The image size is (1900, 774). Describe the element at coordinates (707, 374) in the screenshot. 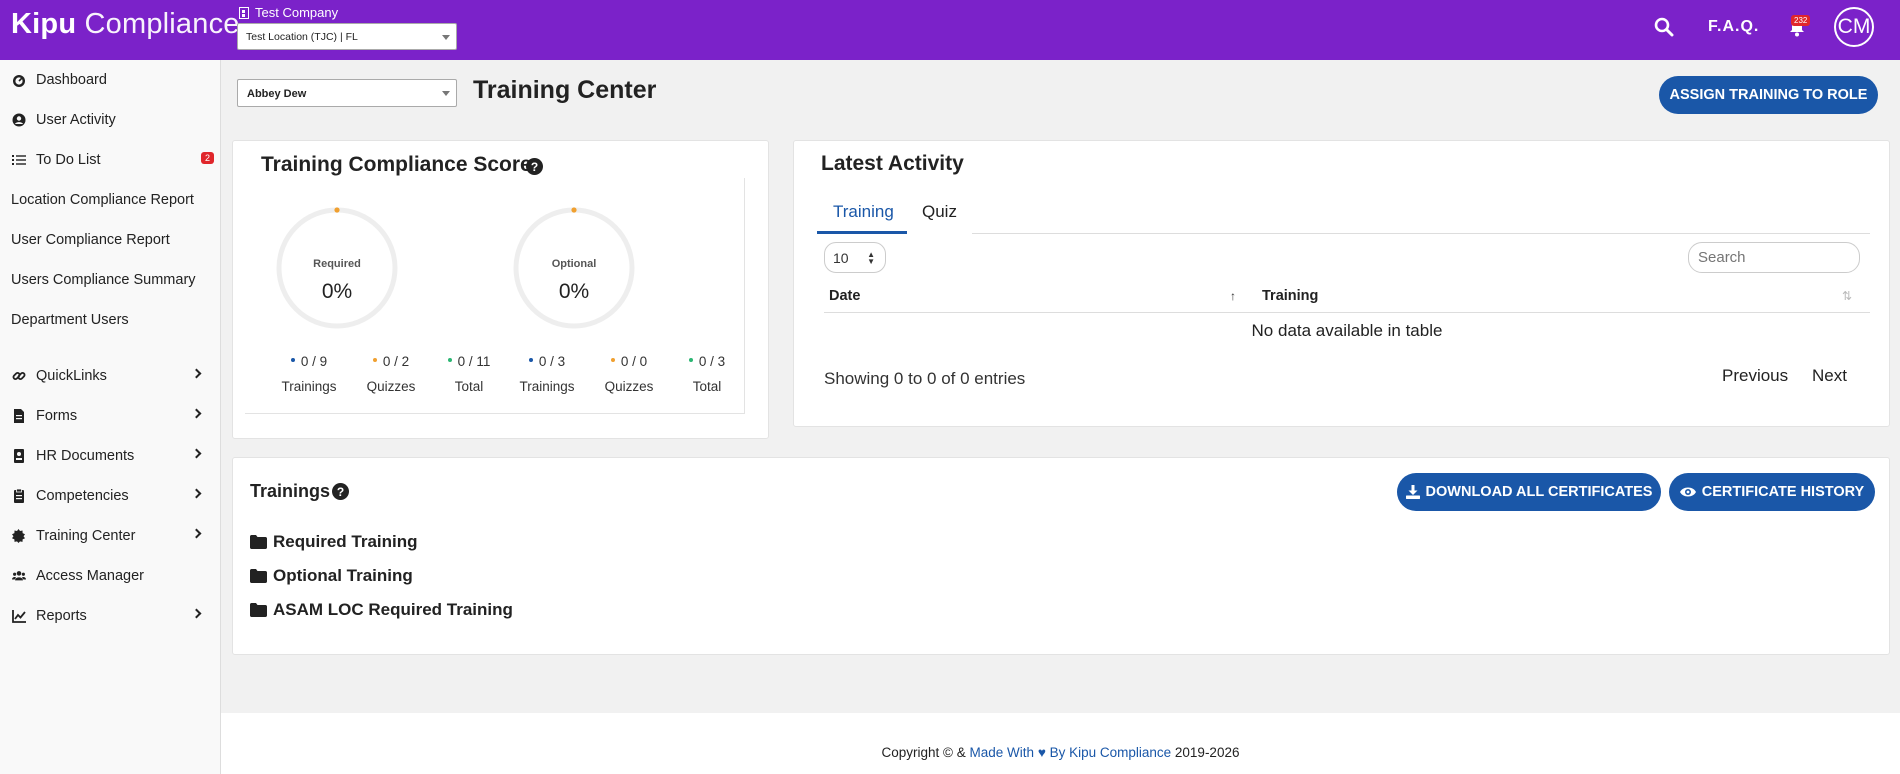

I see `stat-optional-total: 0 / 3 Total` at that location.